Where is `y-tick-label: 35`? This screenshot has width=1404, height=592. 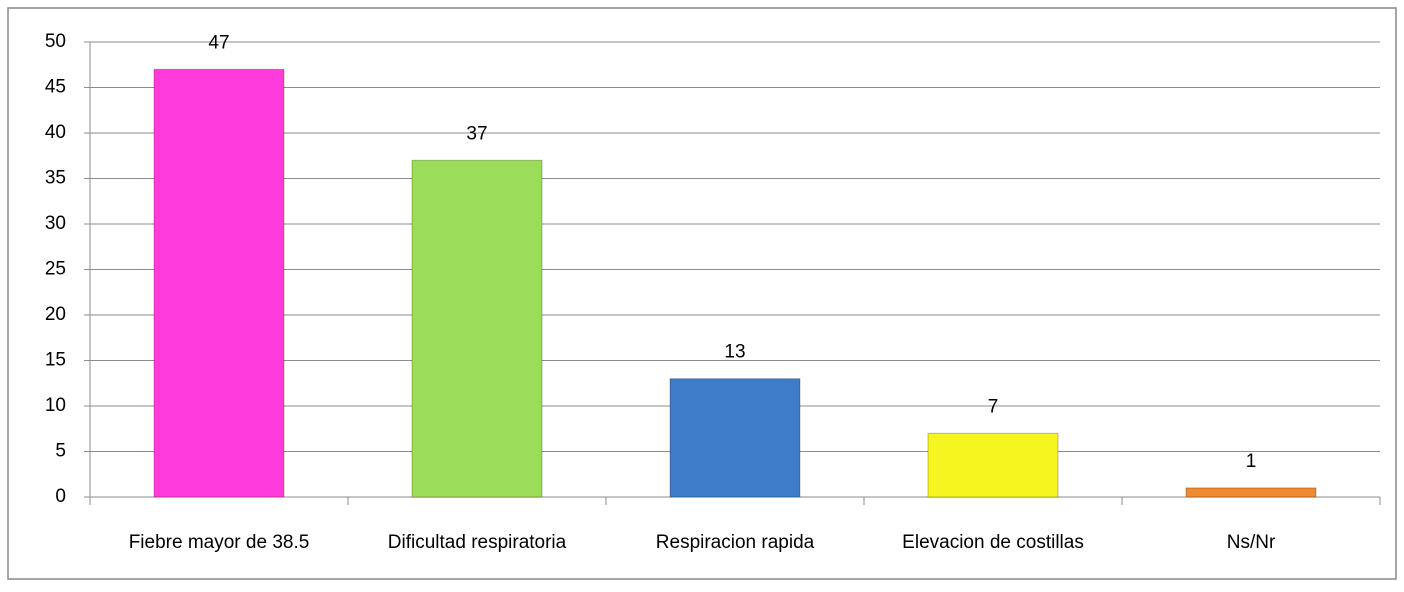 y-tick-label: 35 is located at coordinates (55, 178).